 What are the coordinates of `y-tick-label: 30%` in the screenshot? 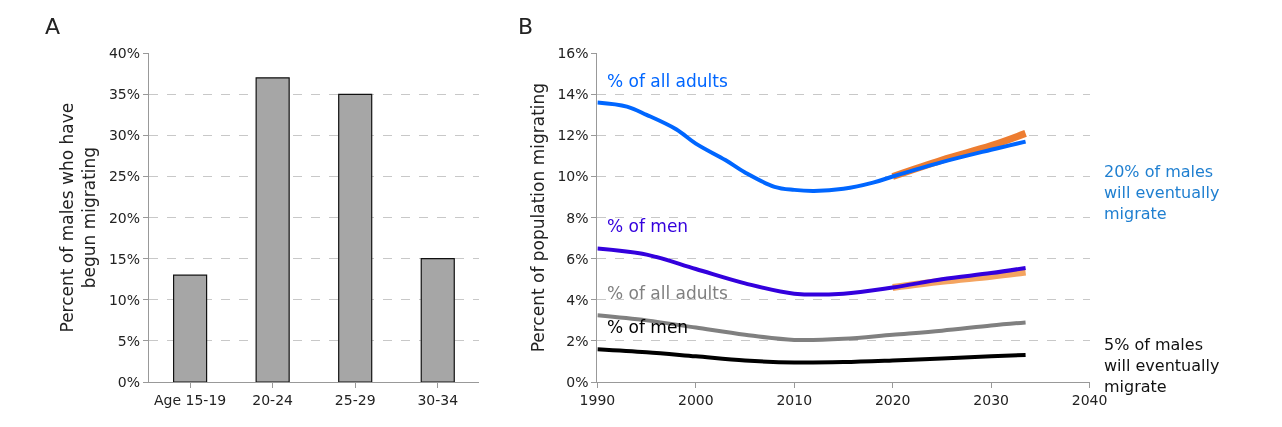 It's located at (124, 135).